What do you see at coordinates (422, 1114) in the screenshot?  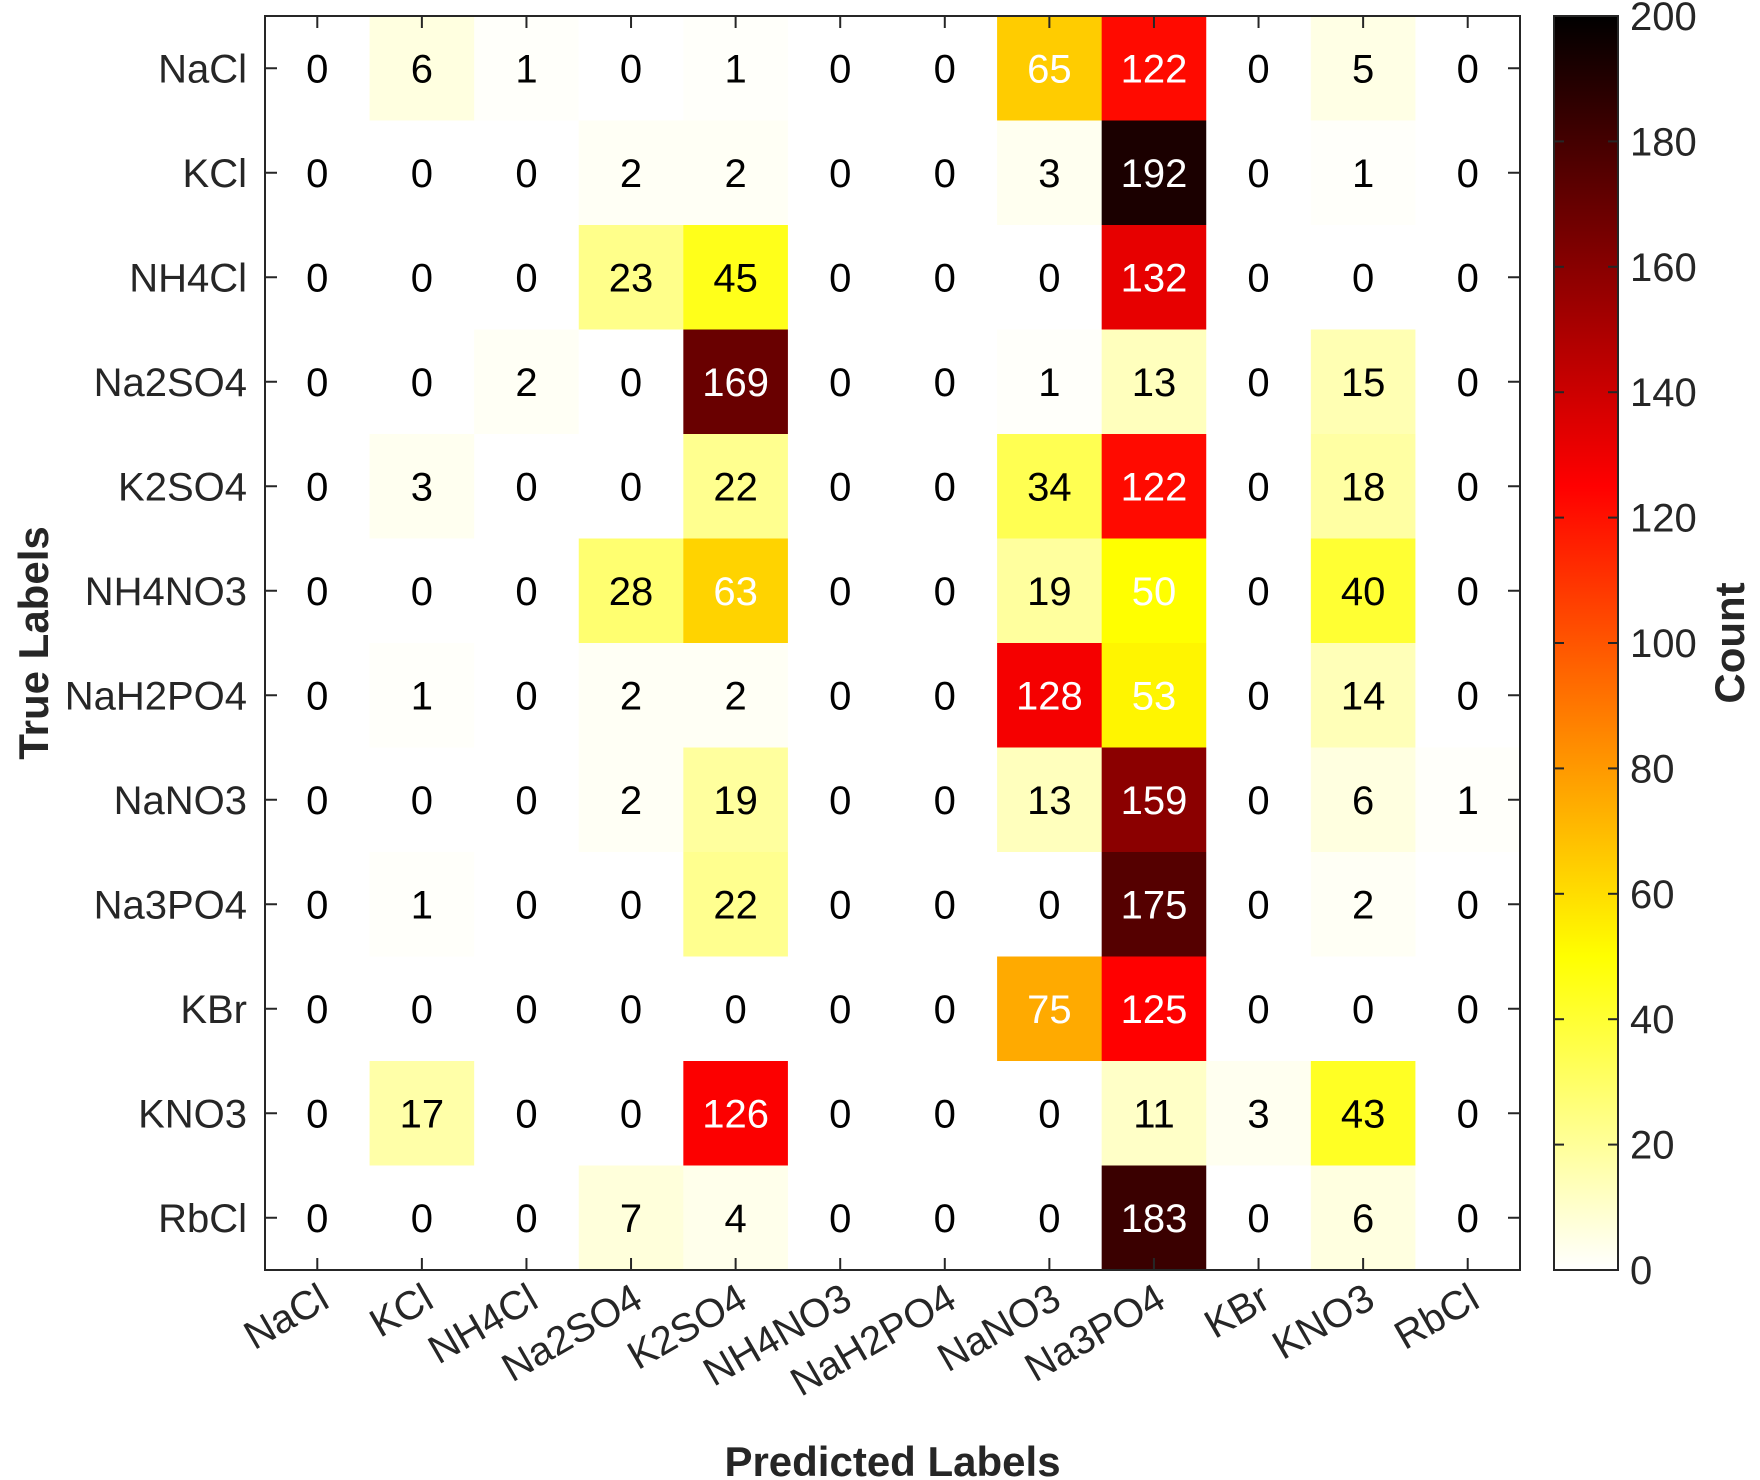 I see `cell-value-label: 17` at bounding box center [422, 1114].